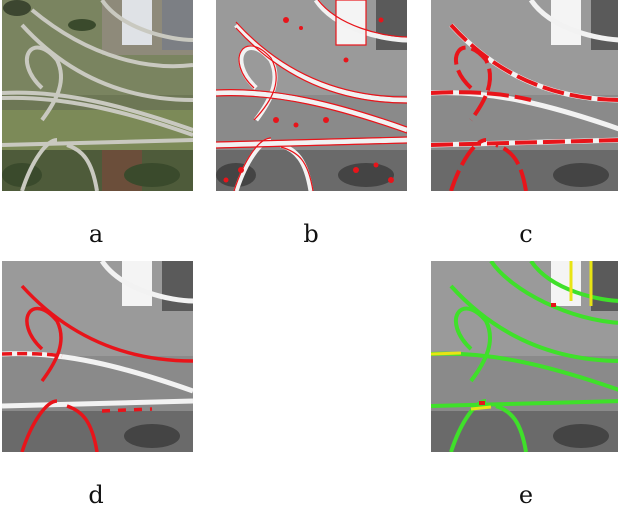 The image size is (618, 509). I want to click on aerial-photo-color, so click(97, 95).